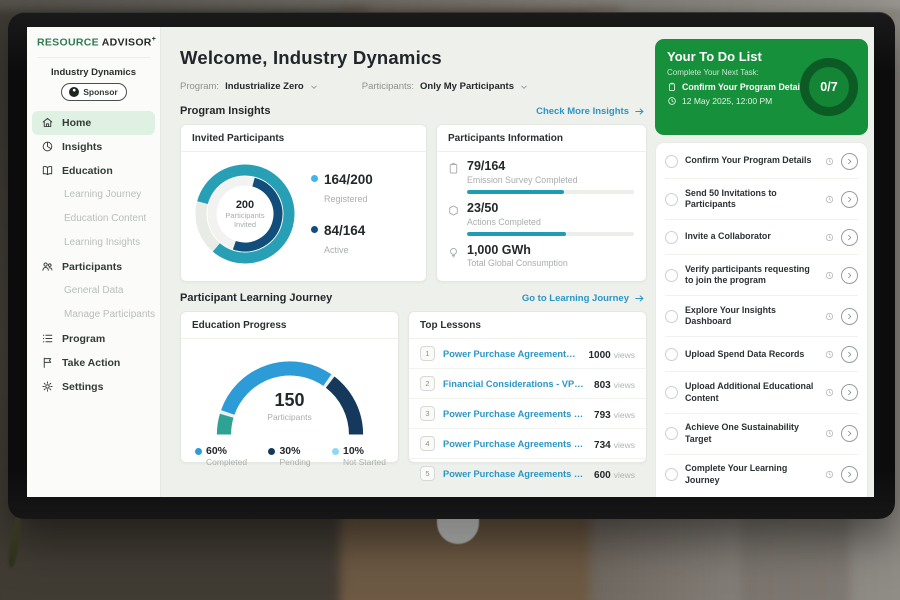  Describe the element at coordinates (93, 267) in the screenshot. I see `sidebar-item-participants: Participants` at that location.